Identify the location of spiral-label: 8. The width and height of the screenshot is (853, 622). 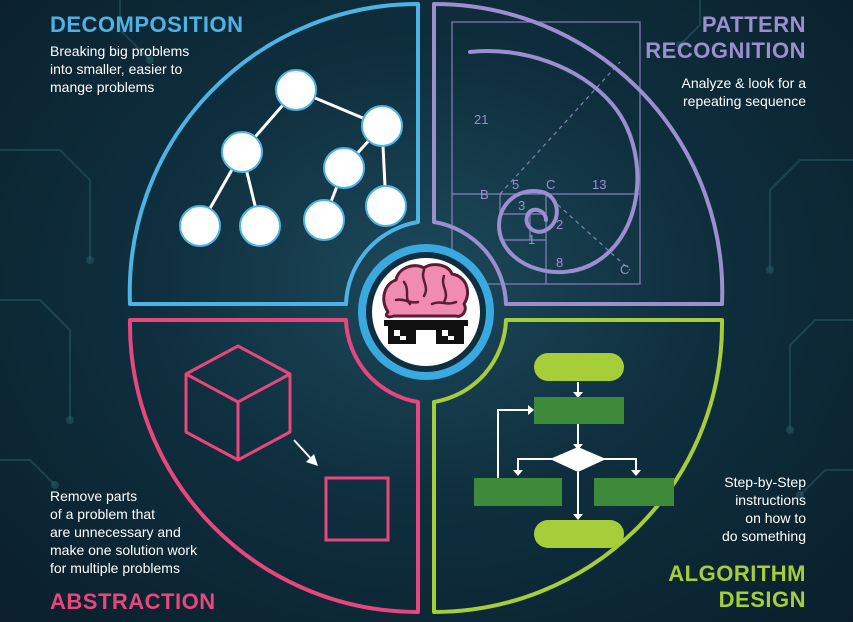
(559, 262).